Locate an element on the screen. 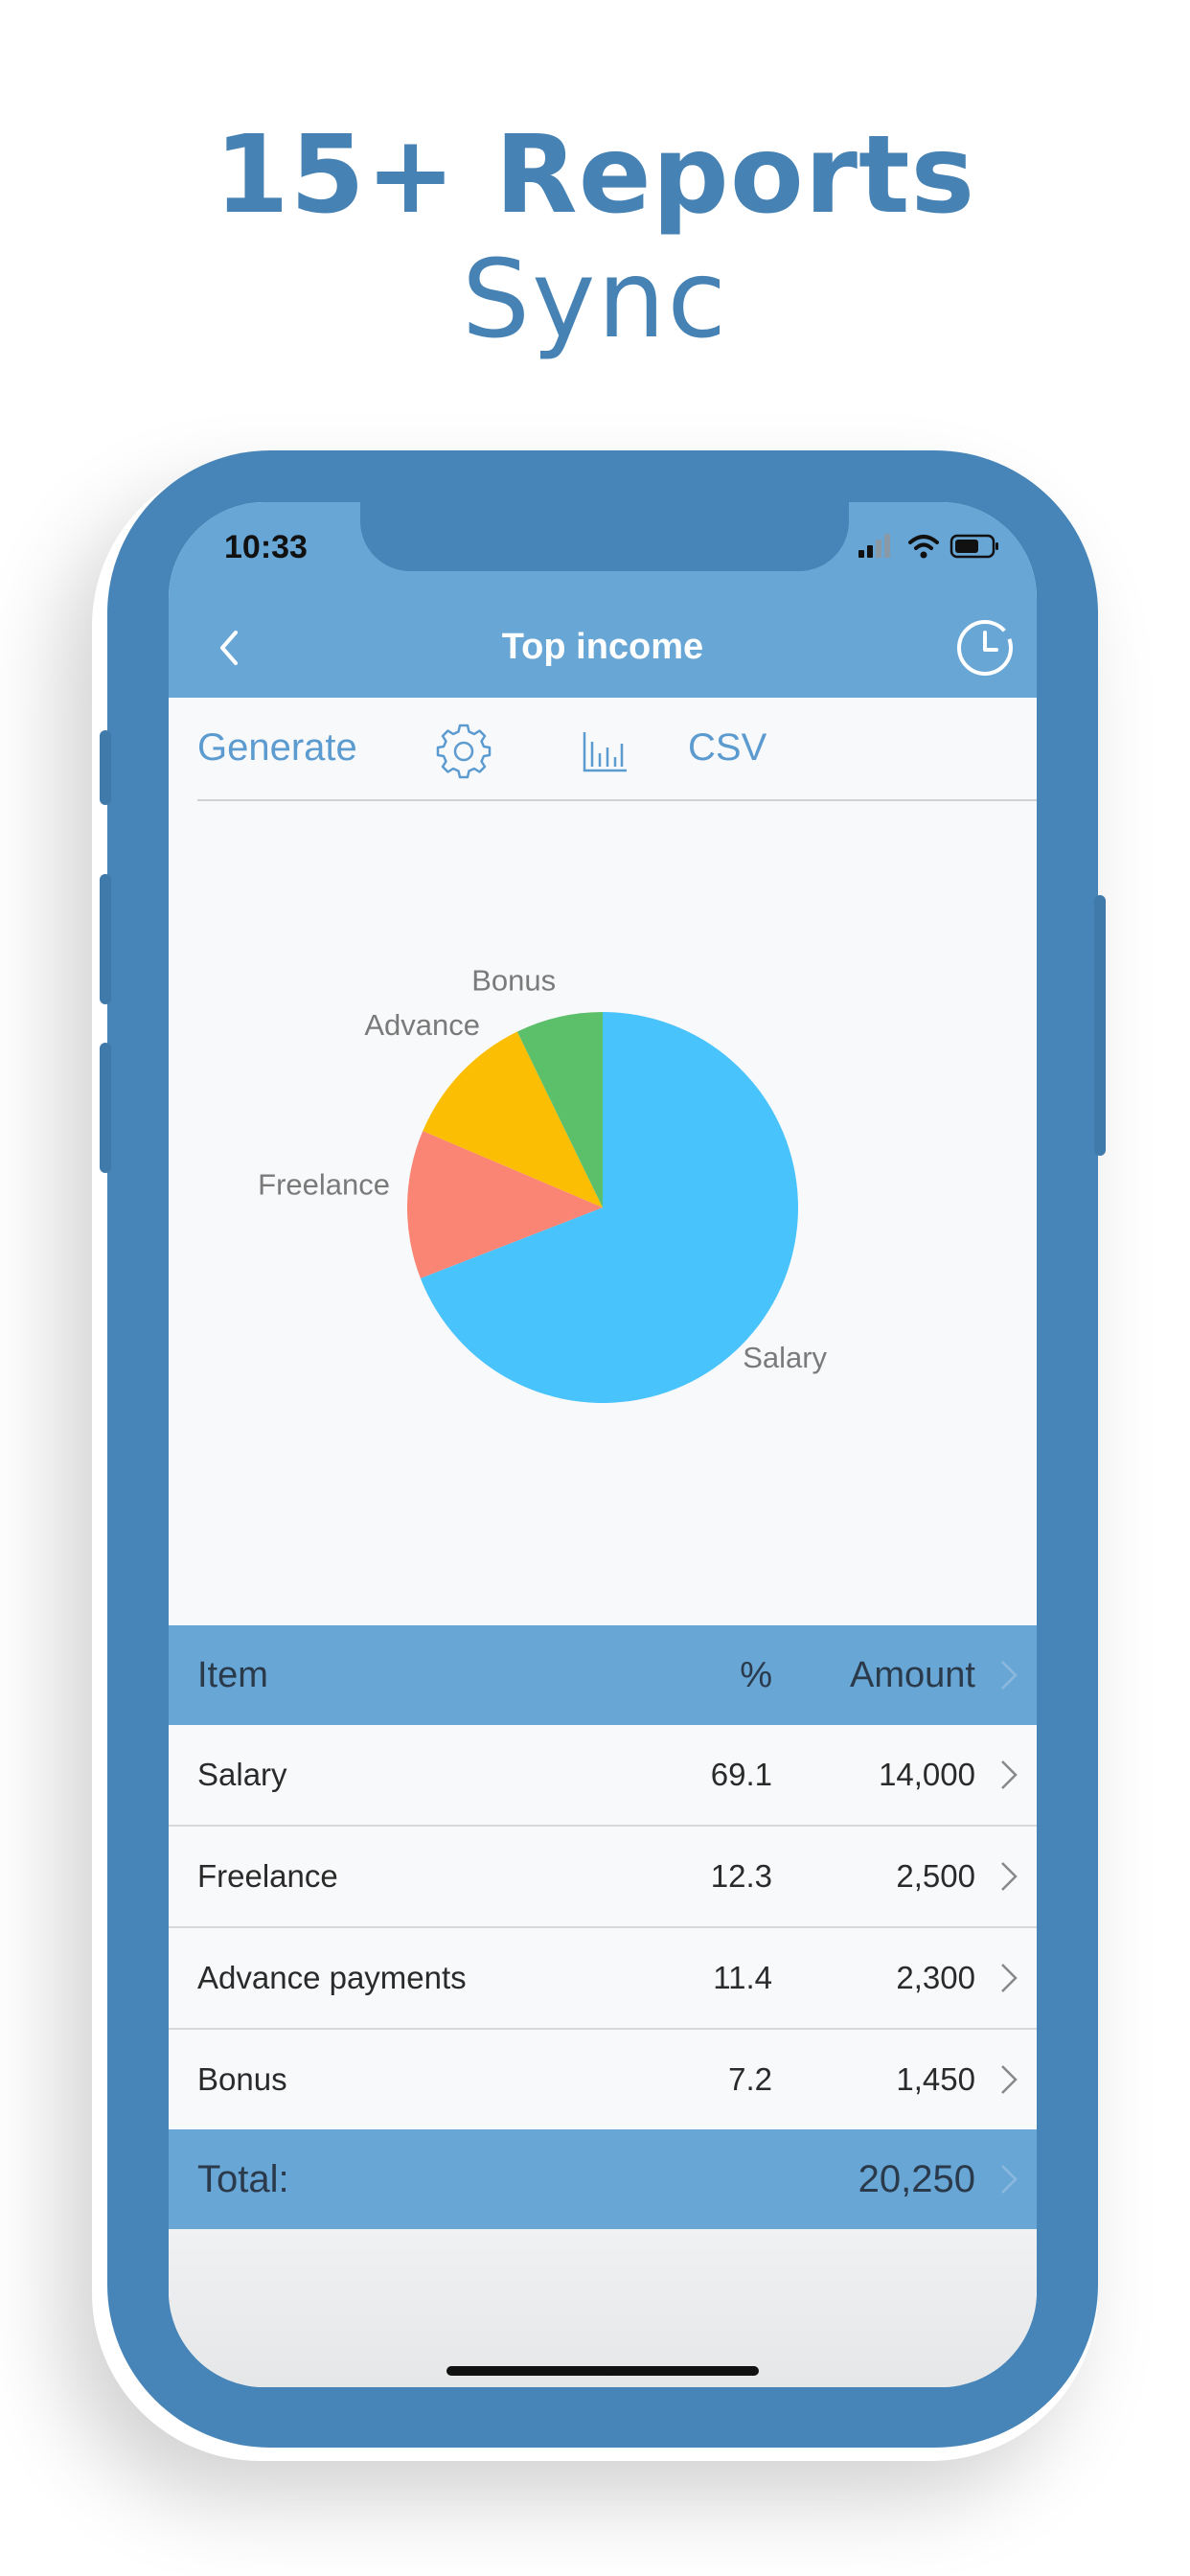 Image resolution: width=1190 pixels, height=2576 pixels. status-icons is located at coordinates (928, 546).